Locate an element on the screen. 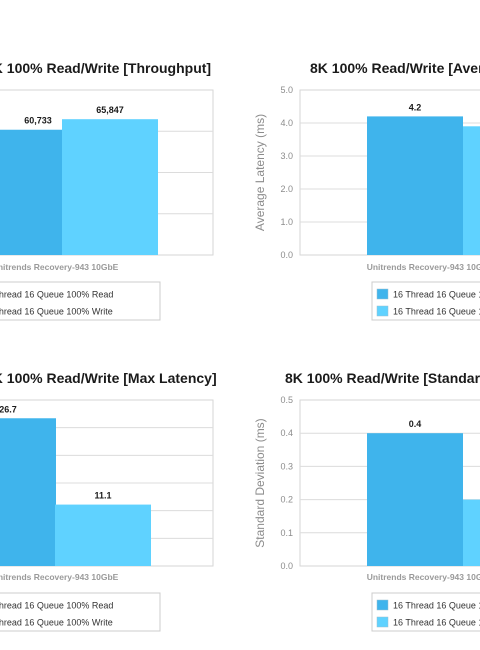 The image size is (480, 650). y-tick-label: 5.0 is located at coordinates (286, 90).